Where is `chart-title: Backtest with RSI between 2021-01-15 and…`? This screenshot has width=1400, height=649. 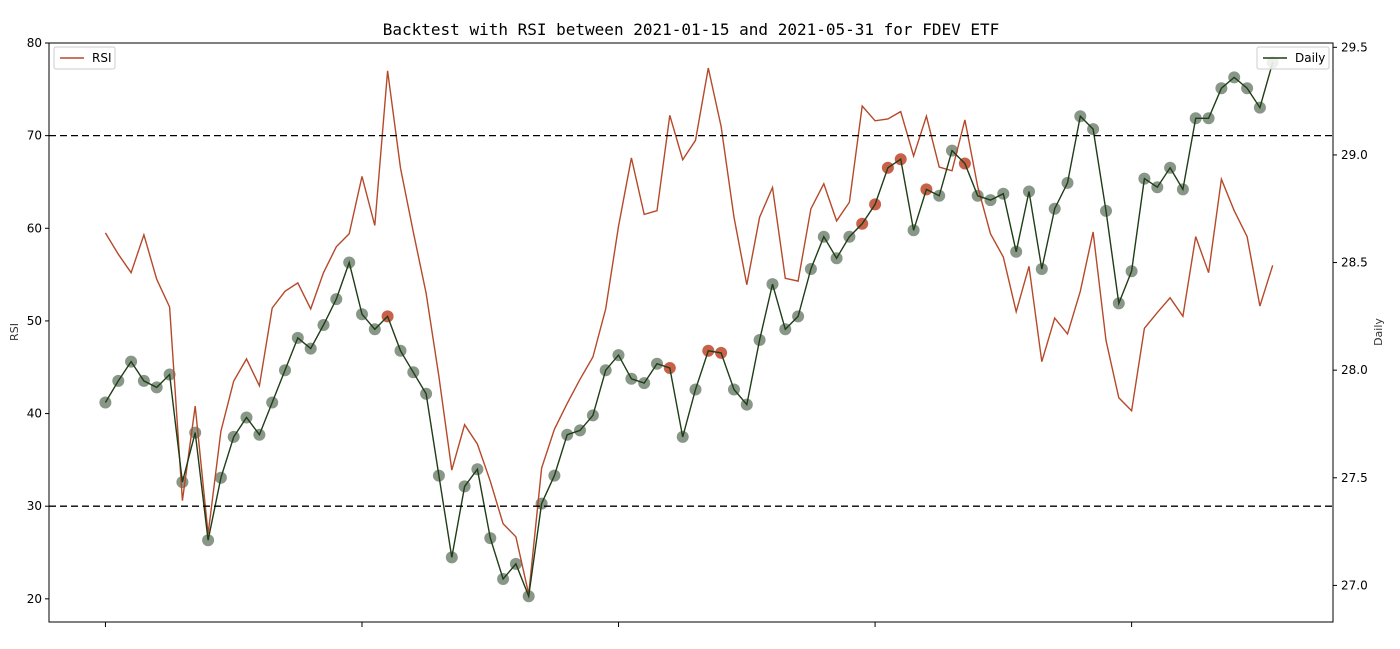 chart-title: Backtest with RSI between 2021-01-15 and… is located at coordinates (691, 29).